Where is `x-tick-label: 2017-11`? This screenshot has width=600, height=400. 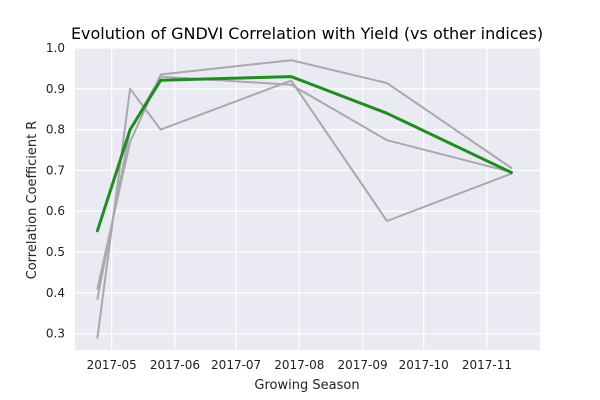
x-tick-label: 2017-11 is located at coordinates (487, 365).